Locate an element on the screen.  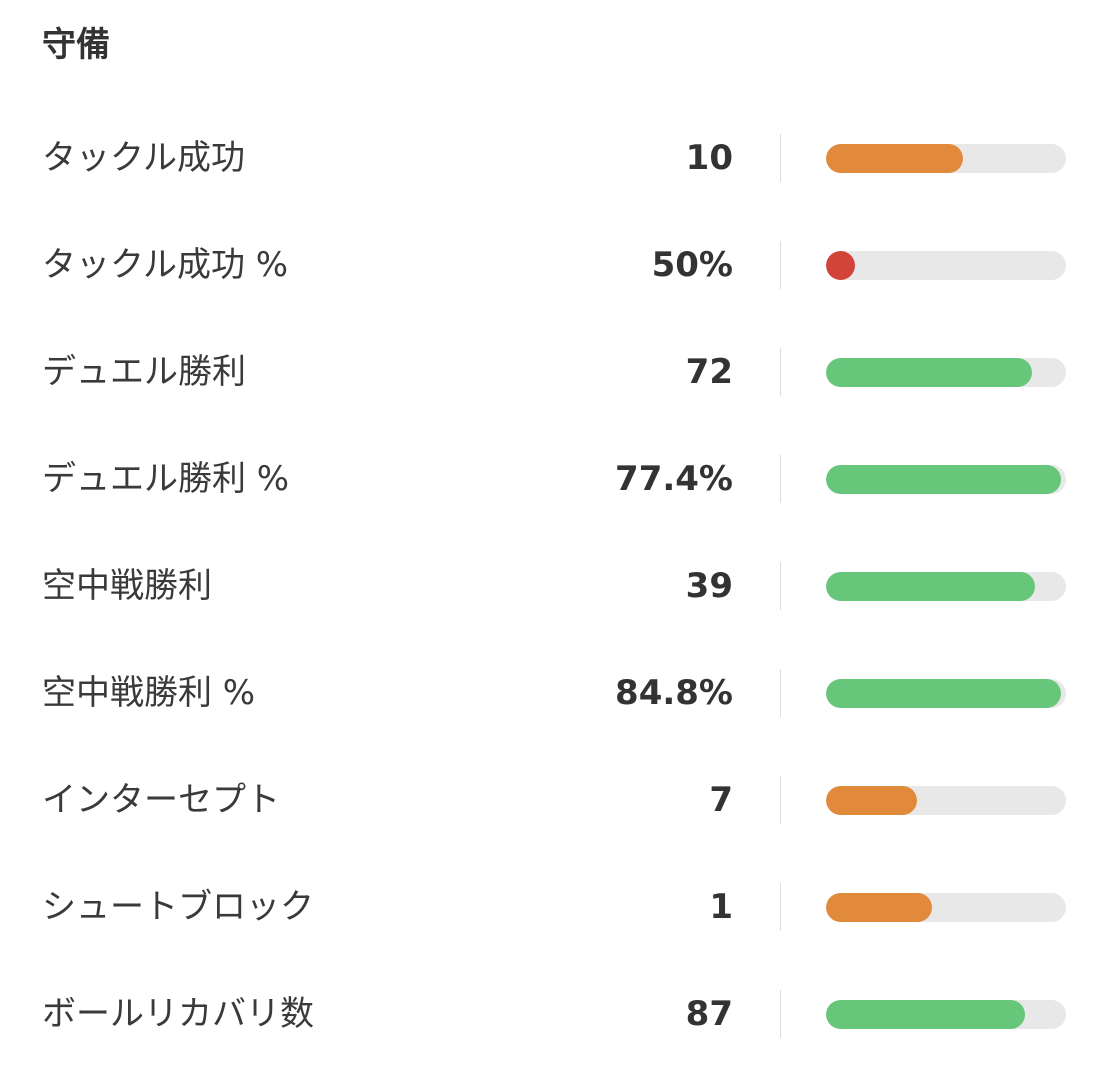
section-title: 守備 is located at coordinates (76, 45).